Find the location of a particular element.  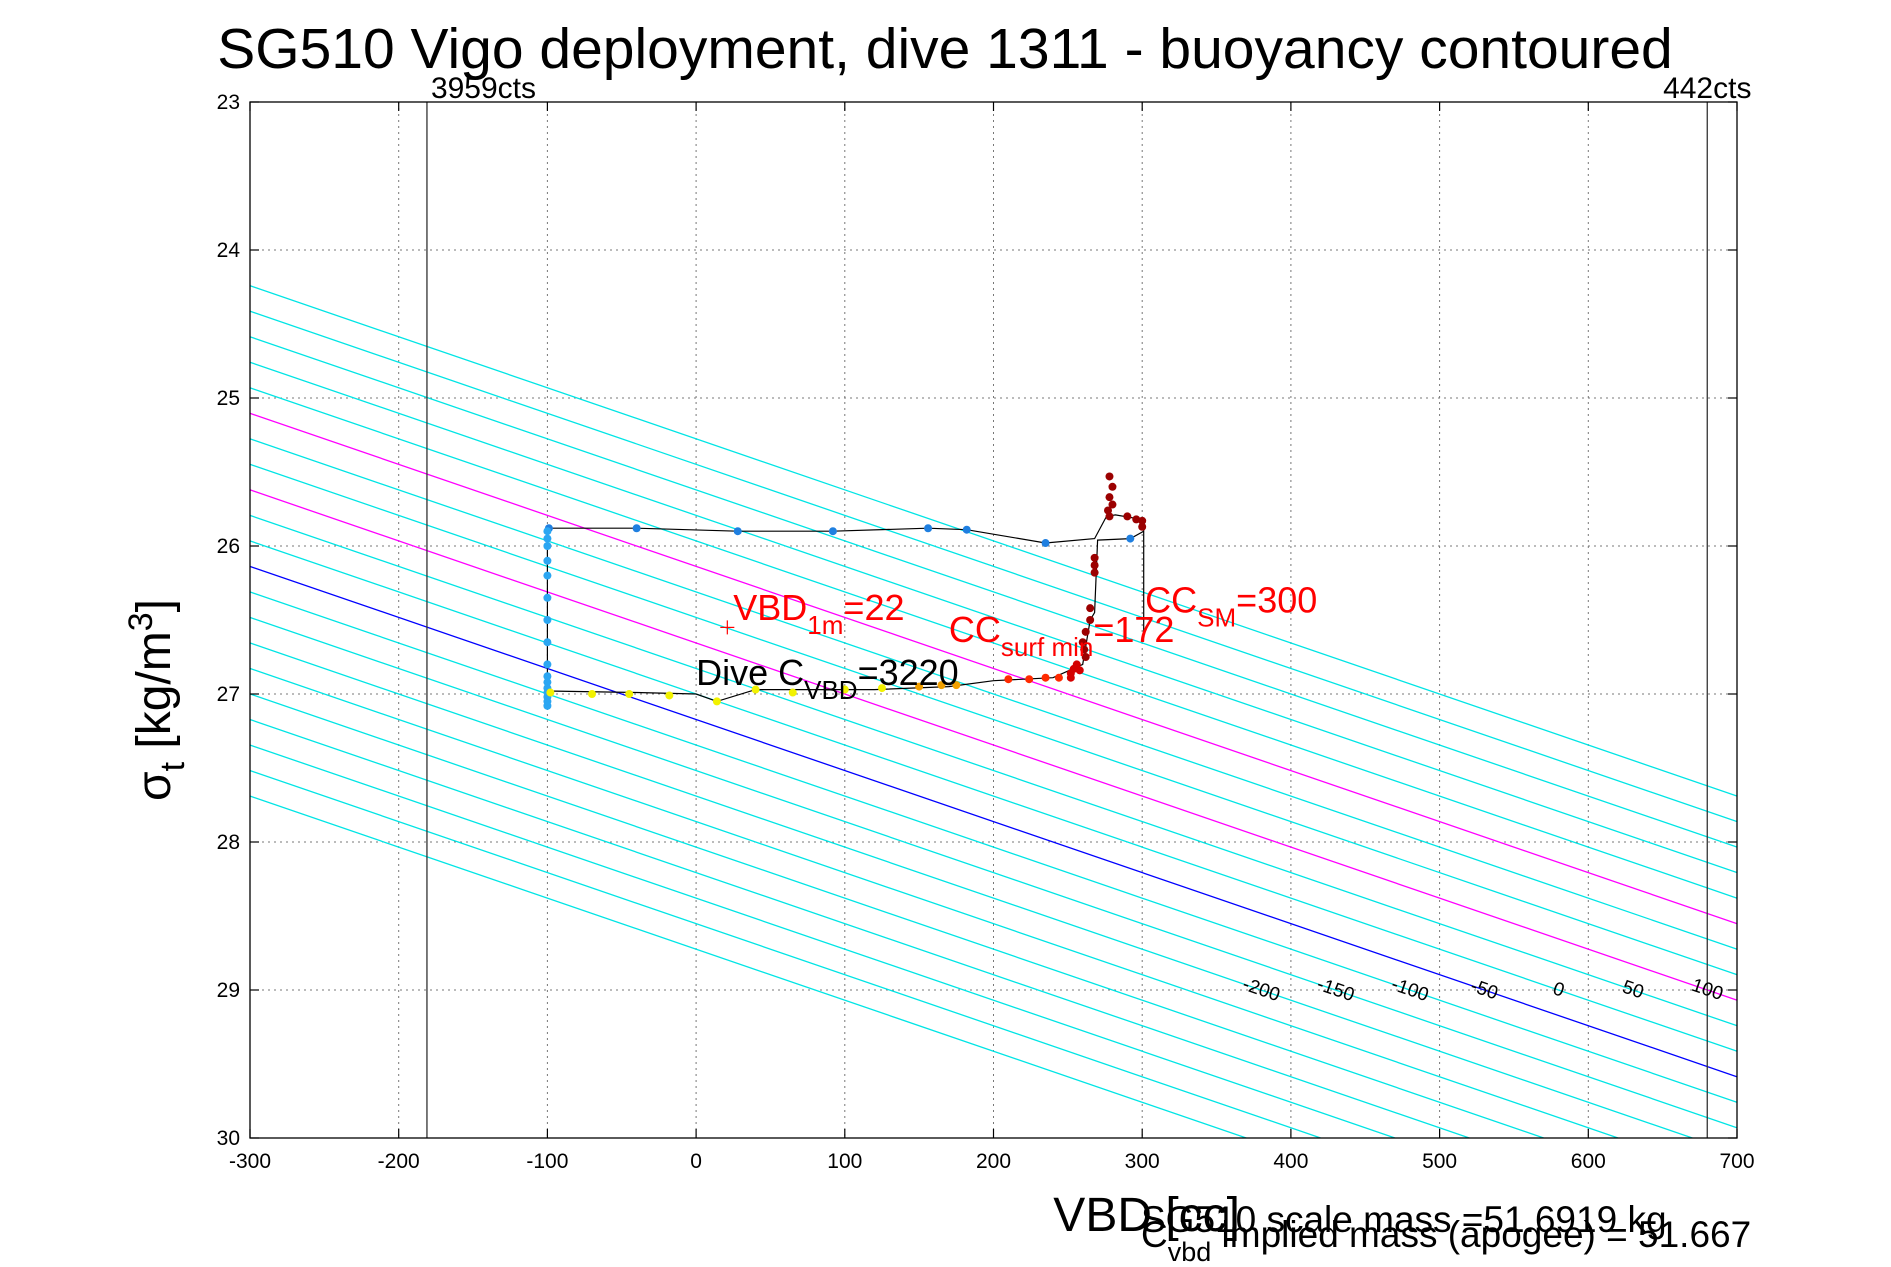

footer-implied-mass: Cvbd implied mass (apogee) = 51.667 is located at coordinates (1446, 1238).